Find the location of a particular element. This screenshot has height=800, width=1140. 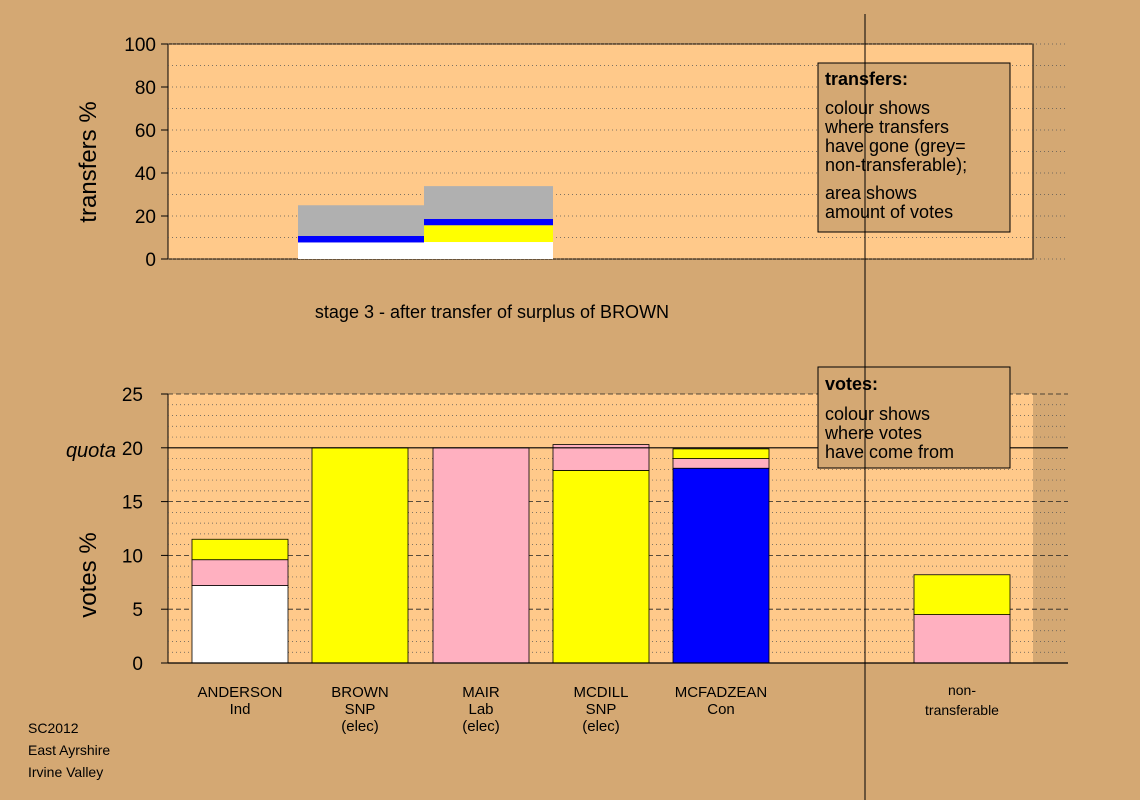

transfers-legend-line: colour shows is located at coordinates (877, 108).